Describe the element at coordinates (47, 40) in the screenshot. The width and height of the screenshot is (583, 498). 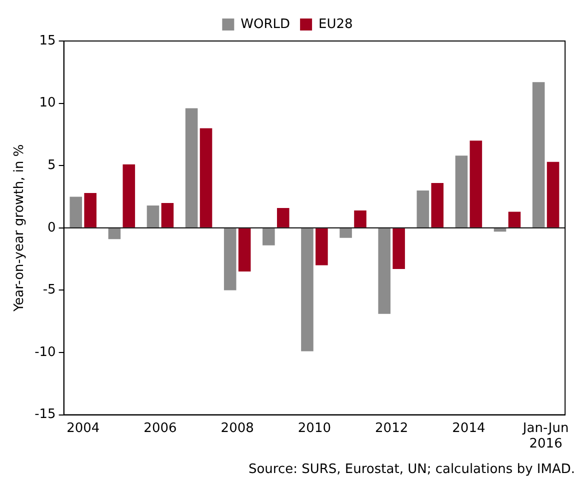
I see `y-tick-label: 15` at that location.